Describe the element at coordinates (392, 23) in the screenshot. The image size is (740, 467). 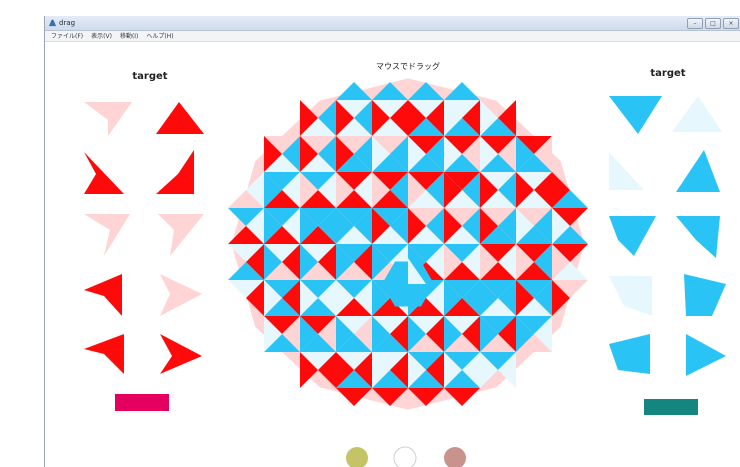
I see `title-bar: drag – □ ×` at that location.